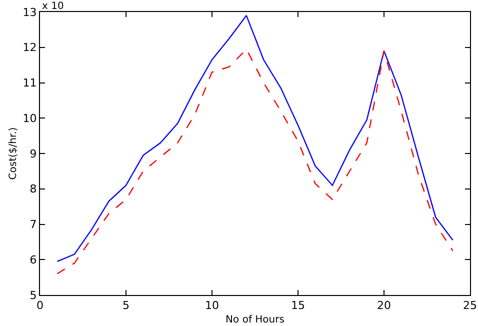 Image resolution: width=478 pixels, height=326 pixels. What do you see at coordinates (33, 259) in the screenshot?
I see `y-tick-label: 6` at bounding box center [33, 259].